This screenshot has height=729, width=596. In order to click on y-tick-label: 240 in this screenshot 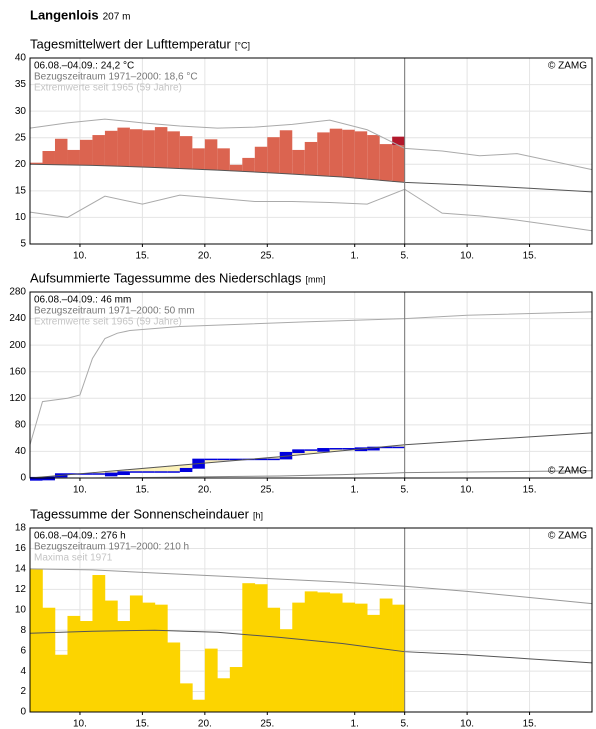, I will do `click(17, 318)`.